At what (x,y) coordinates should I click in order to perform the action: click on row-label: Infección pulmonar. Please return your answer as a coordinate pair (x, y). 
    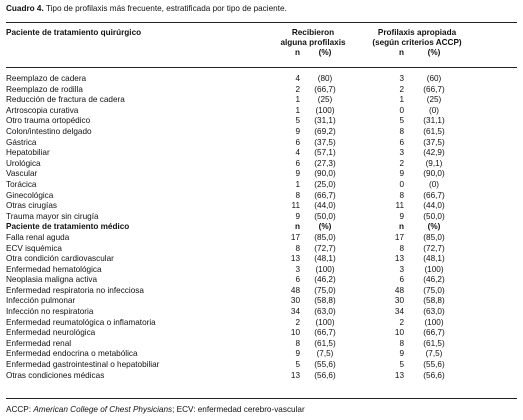
    Looking at the image, I should click on (41, 301).